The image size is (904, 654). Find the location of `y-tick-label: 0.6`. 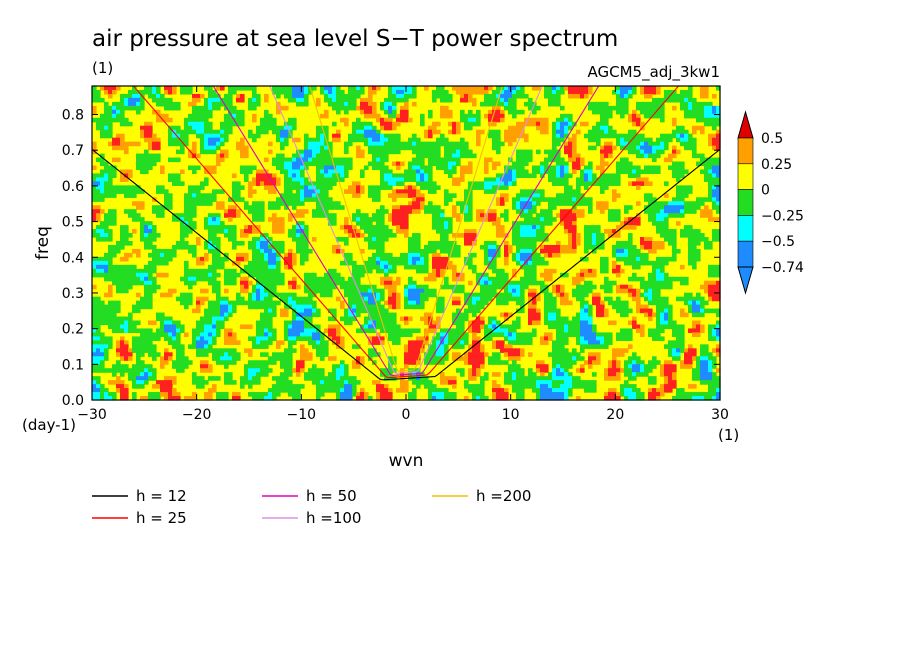

y-tick-label: 0.6 is located at coordinates (73, 187).